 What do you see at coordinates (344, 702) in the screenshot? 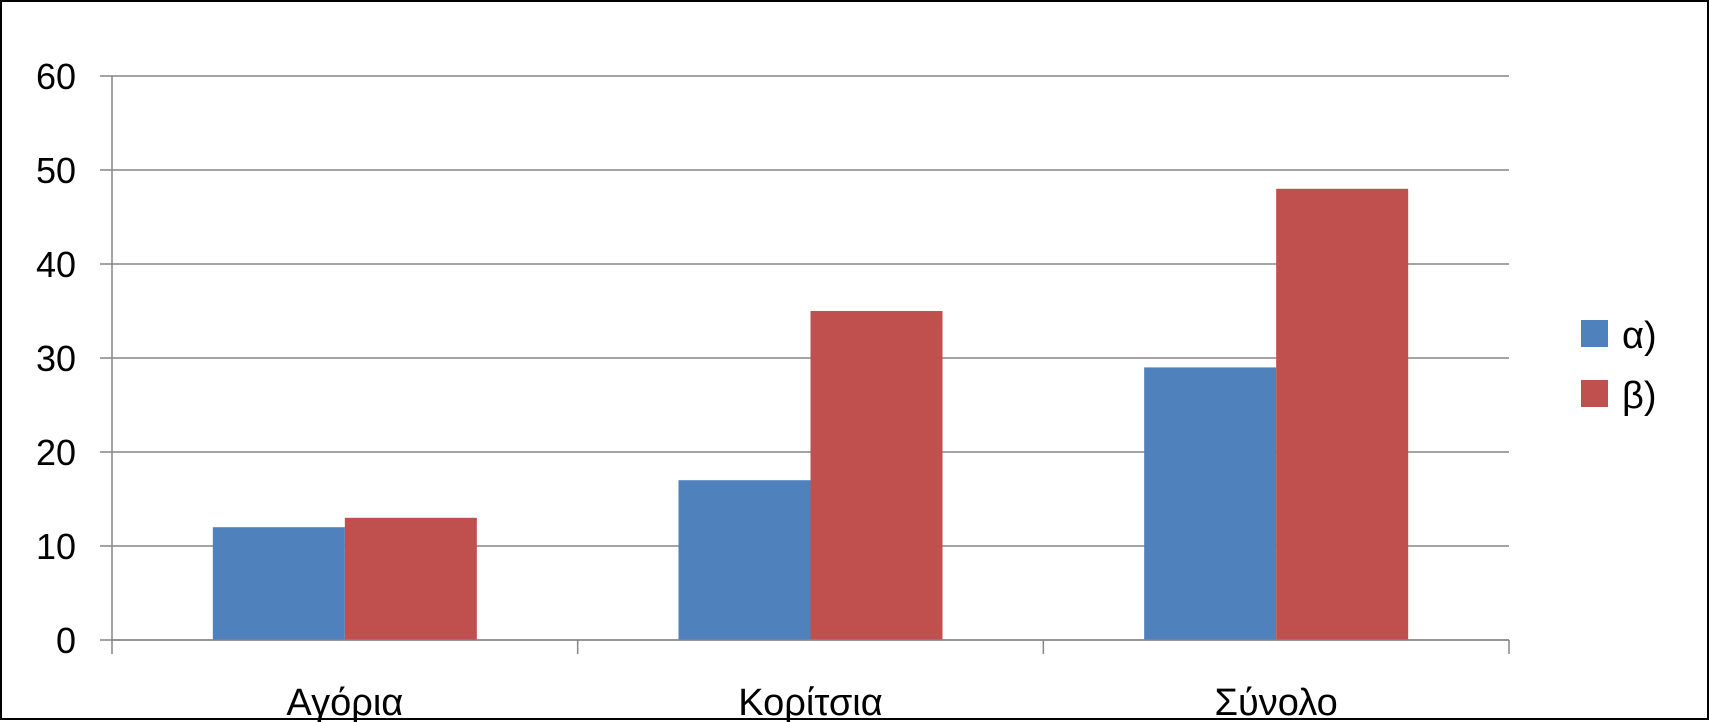
I see `x-category-label: Αγόρια` at bounding box center [344, 702].